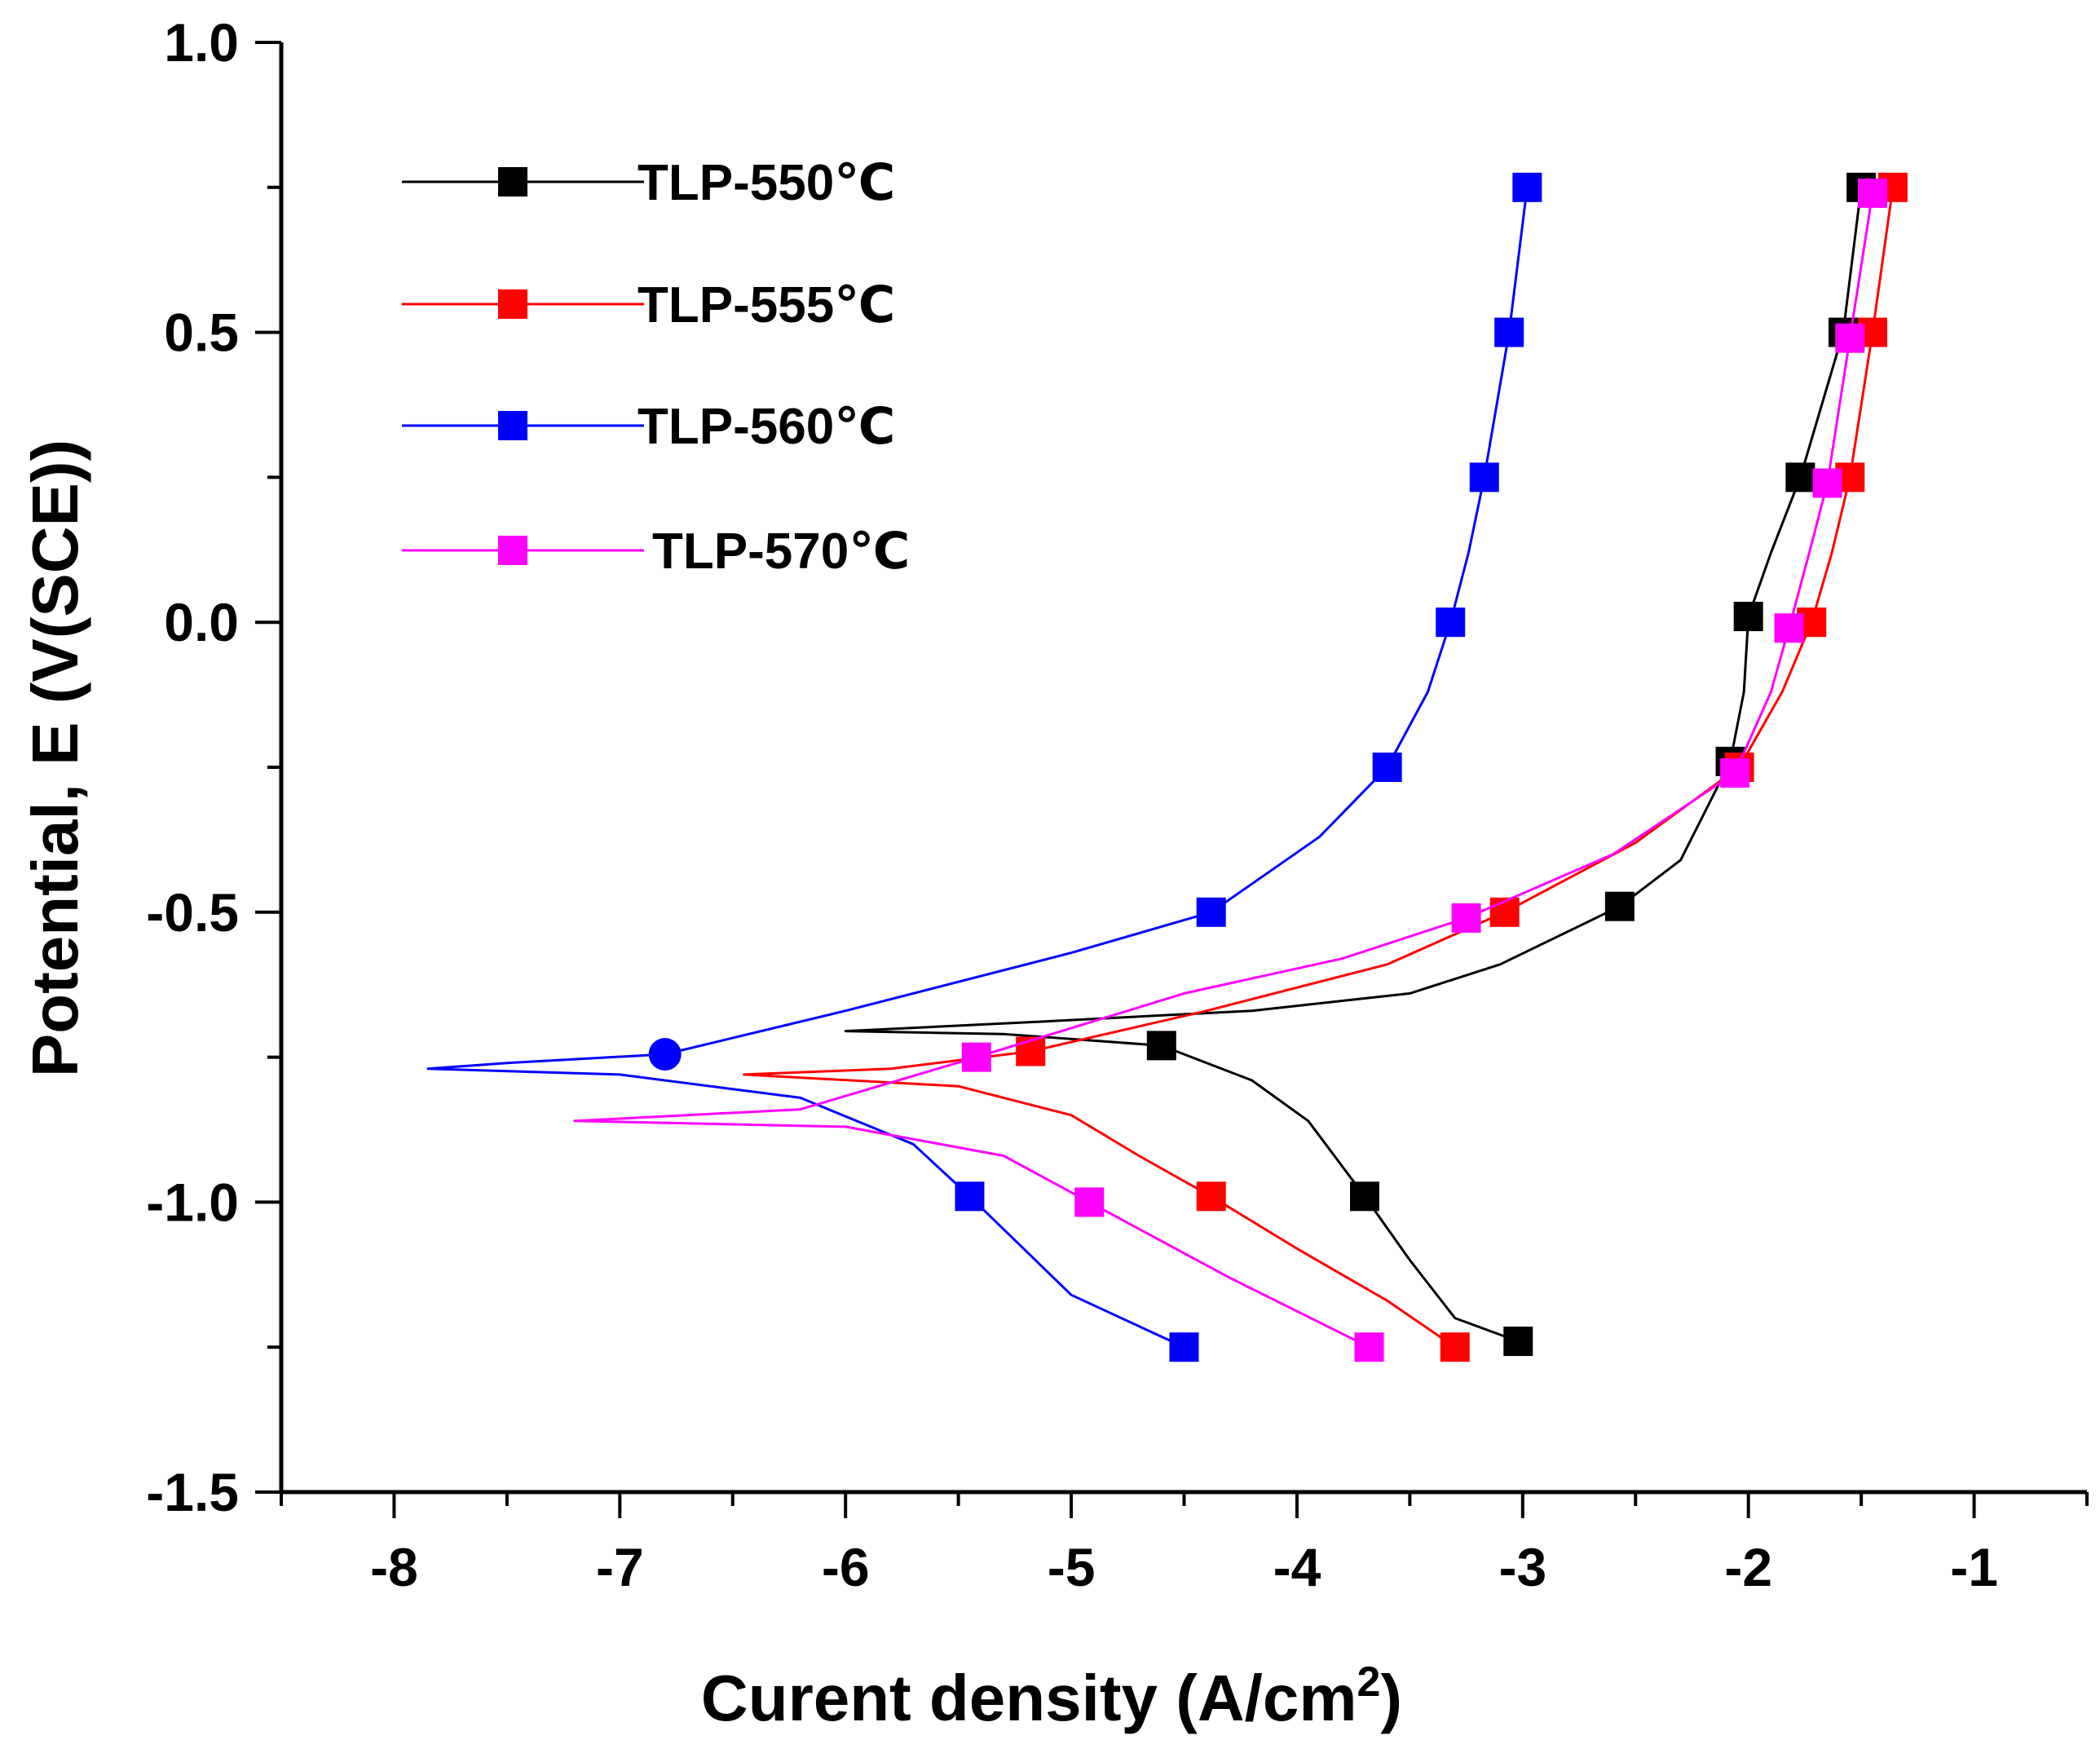 The image size is (2100, 1753). Describe the element at coordinates (1072, 1567) in the screenshot. I see `x-tick-label: -5` at that location.